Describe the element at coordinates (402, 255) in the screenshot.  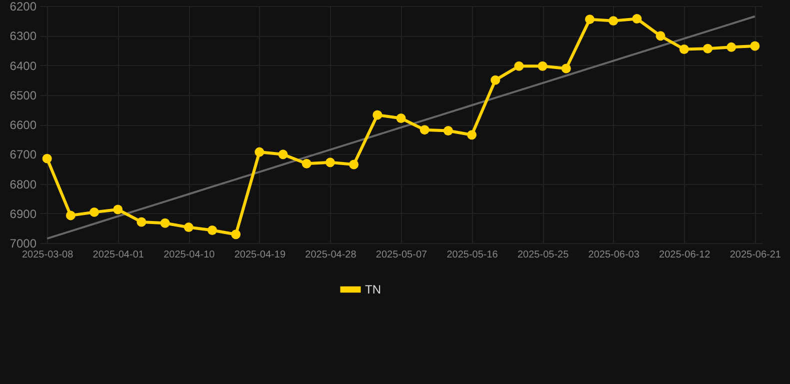
I see `x-tick-label: 2025-05-07` at that location.